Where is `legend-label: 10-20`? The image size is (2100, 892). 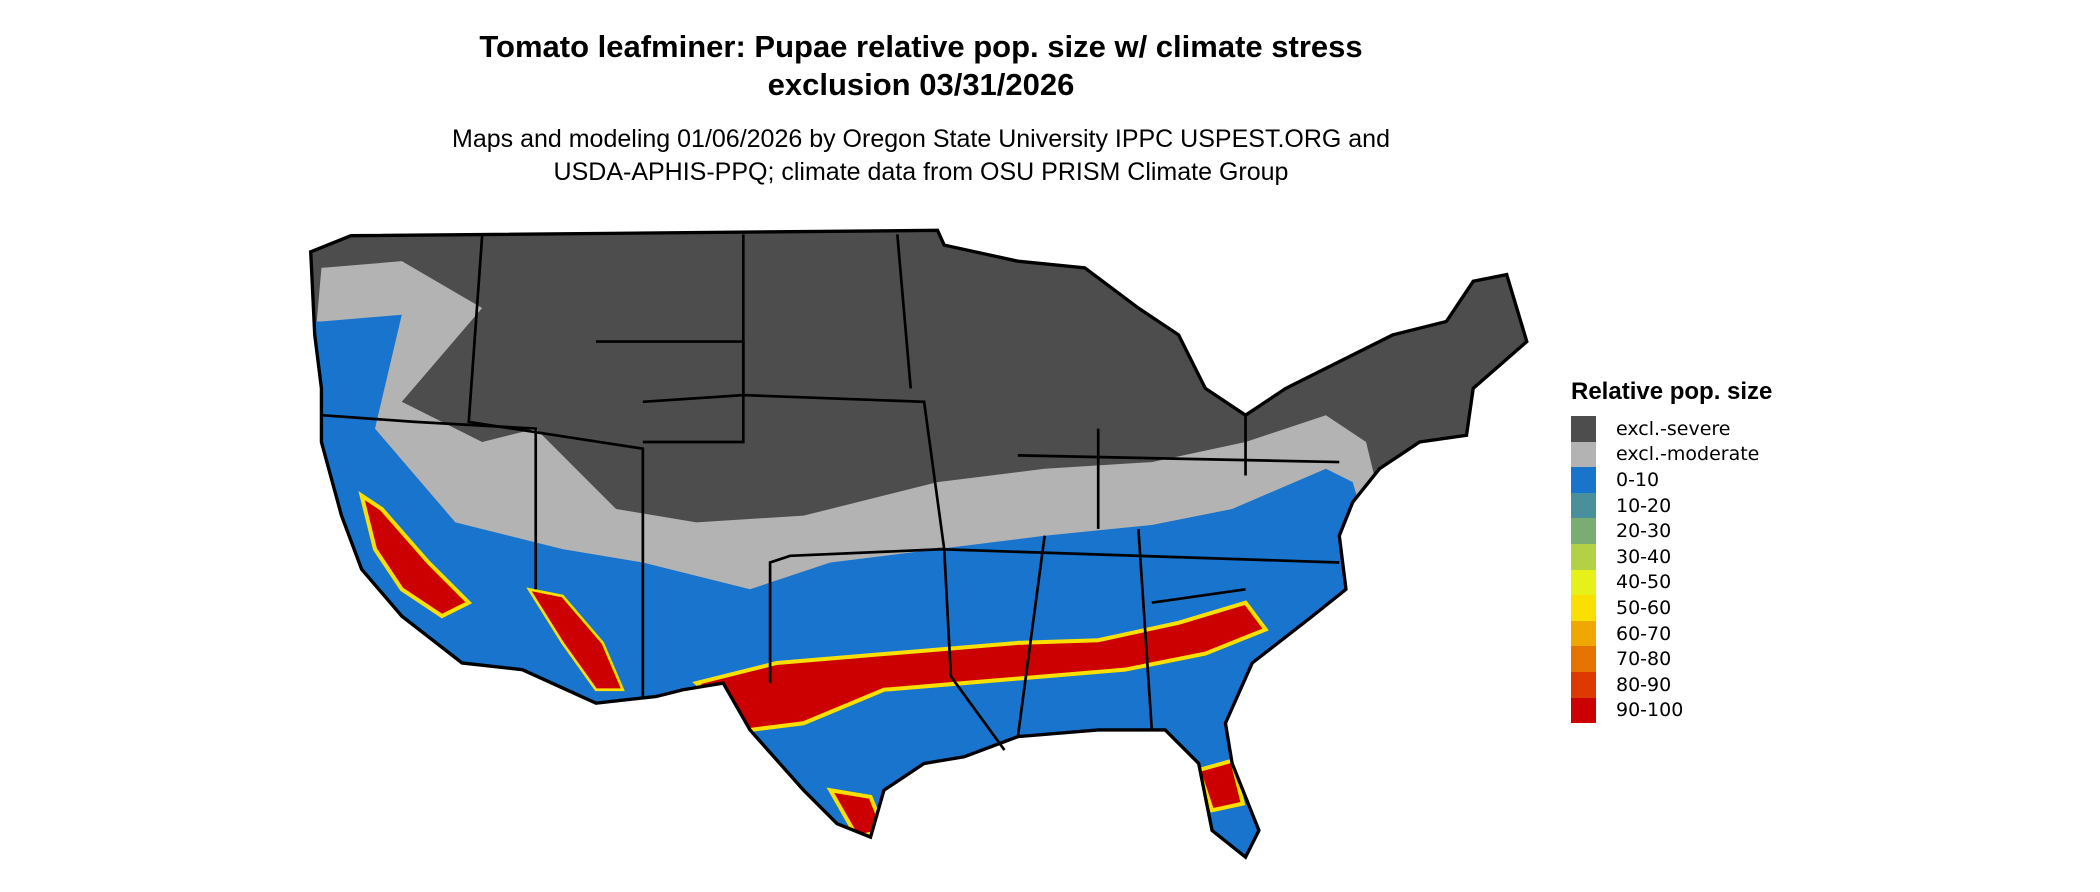
legend-label: 10-20 is located at coordinates (1644, 505).